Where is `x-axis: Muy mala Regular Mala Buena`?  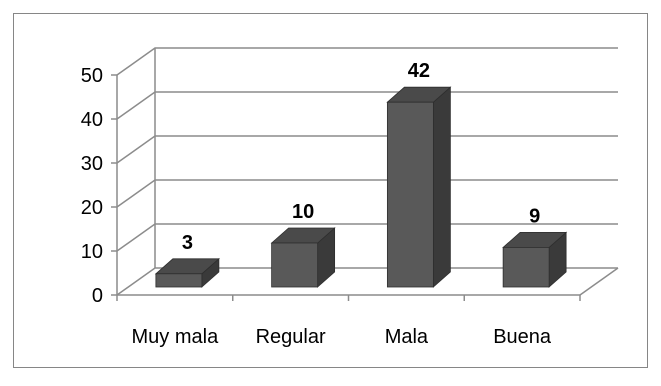 x-axis: Muy mala Regular Mala Buena is located at coordinates (348, 321).